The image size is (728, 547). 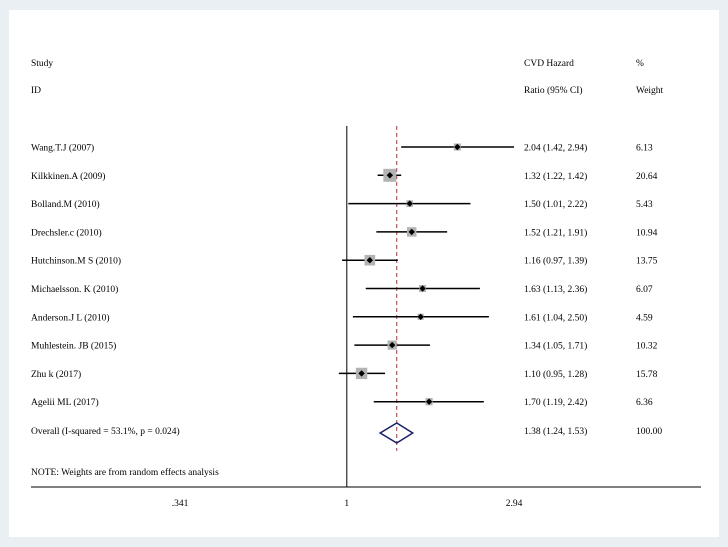 What do you see at coordinates (66, 232) in the screenshot?
I see `study-label: Drechsler.c (2010)` at bounding box center [66, 232].